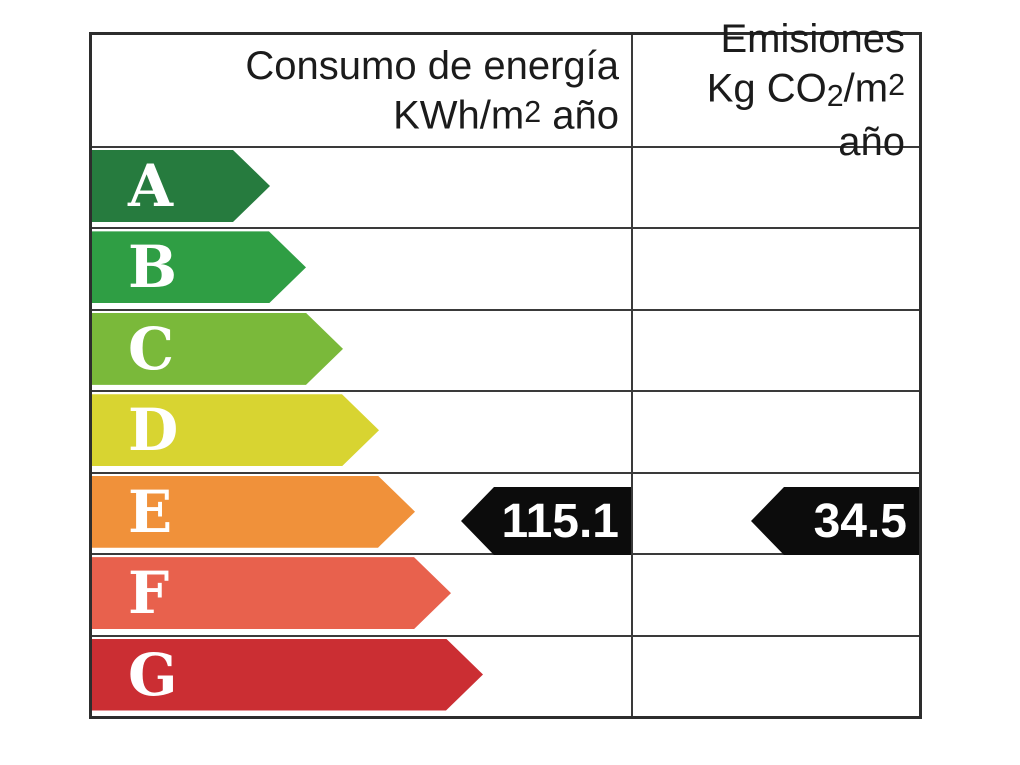 This screenshot has width=1020, height=765. I want to click on consumption-value-arrow: 115.1, so click(546, 521).